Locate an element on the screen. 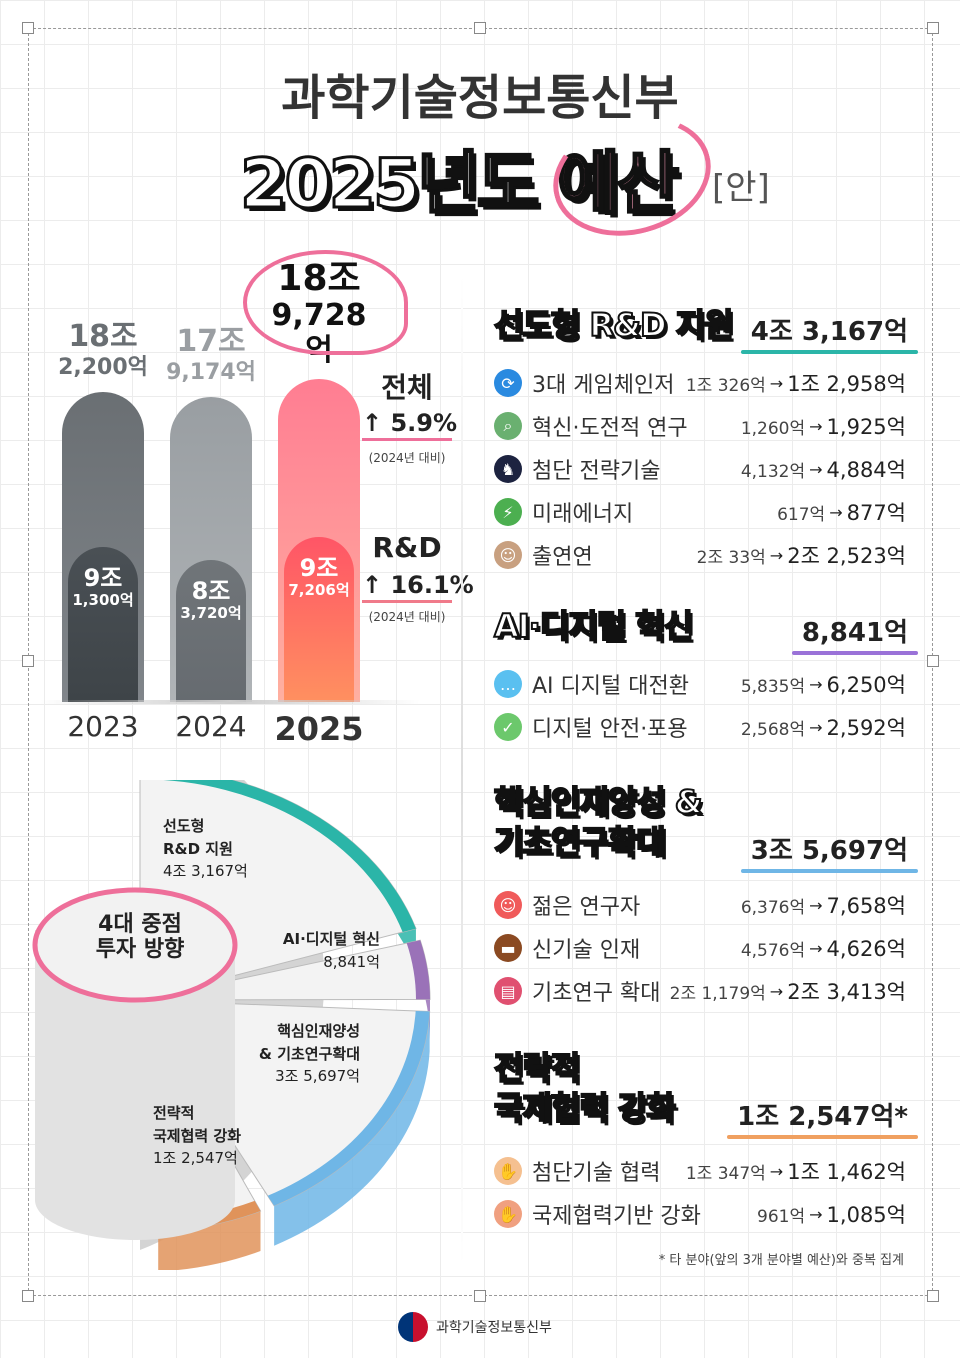 The width and height of the screenshot is (960, 1358). center-cylinder-top is located at coordinates (135, 945).